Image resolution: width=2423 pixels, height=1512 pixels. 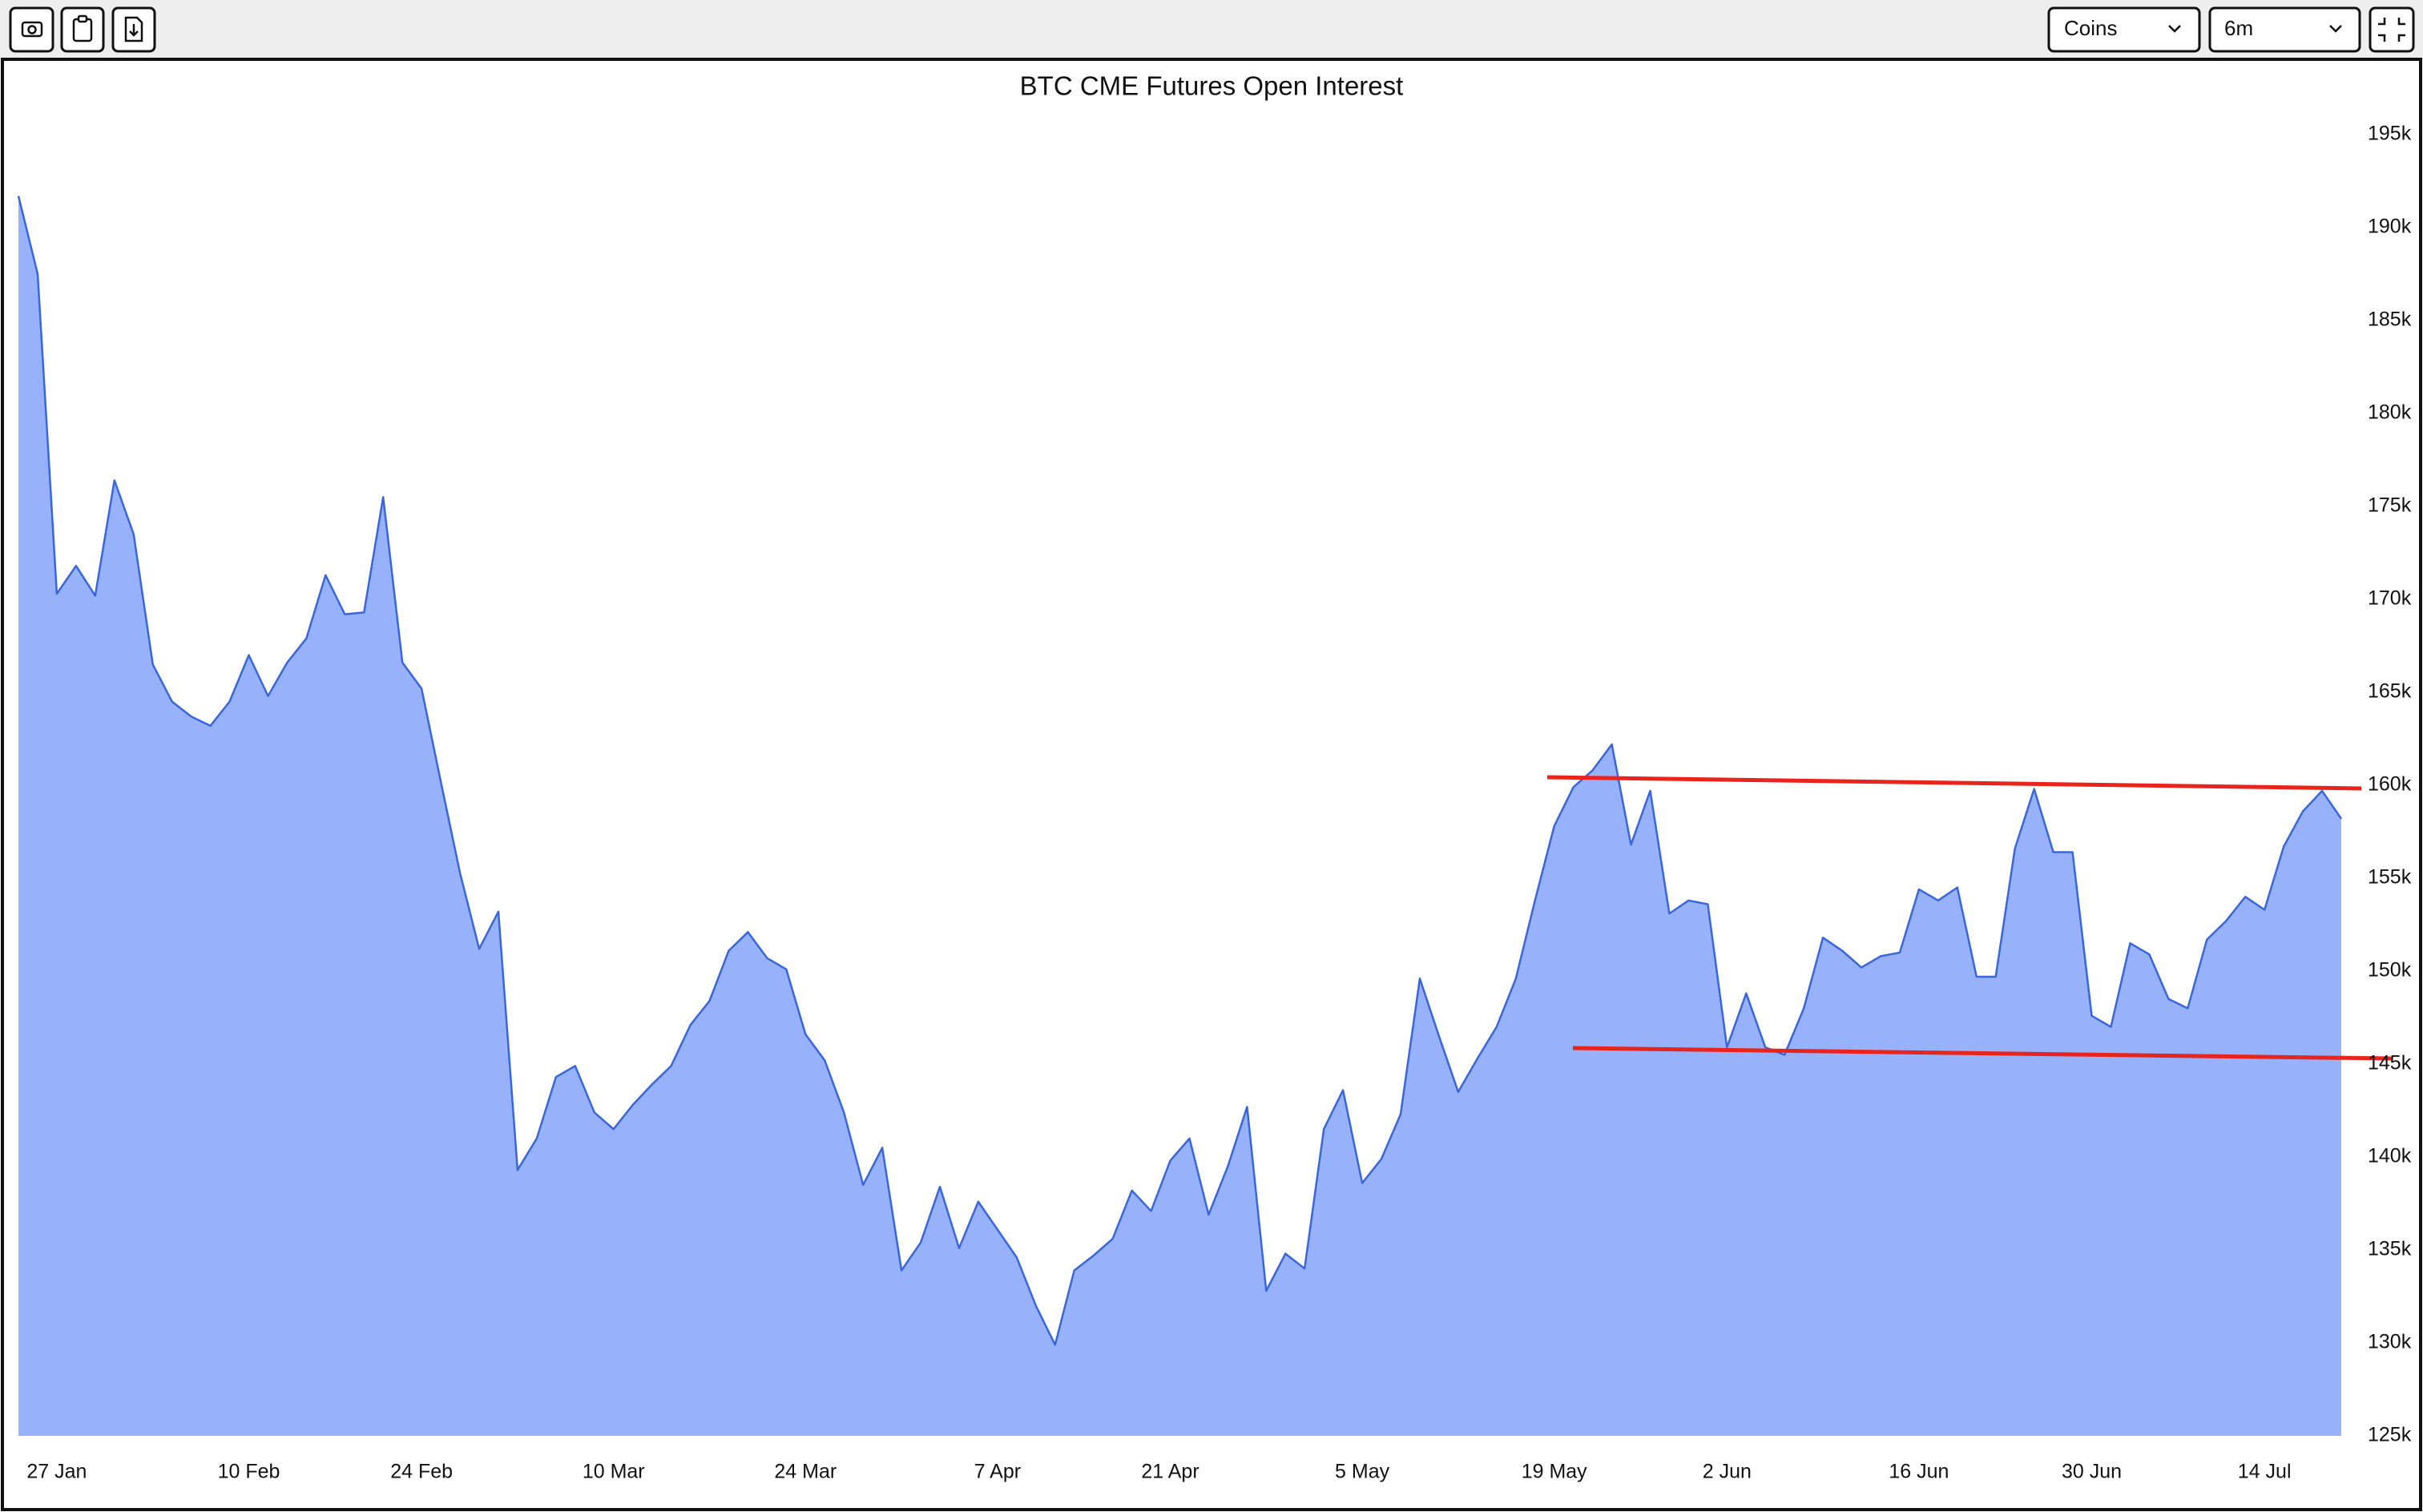 I want to click on y-tick-label: 160k, so click(x=2390, y=784).